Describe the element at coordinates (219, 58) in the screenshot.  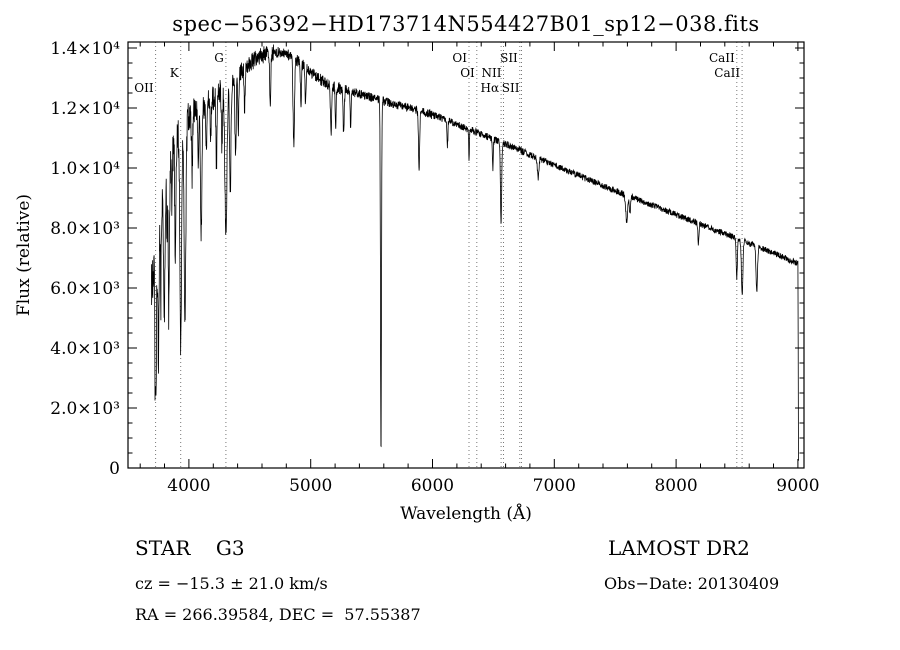
I see `marker-label-g: G` at that location.